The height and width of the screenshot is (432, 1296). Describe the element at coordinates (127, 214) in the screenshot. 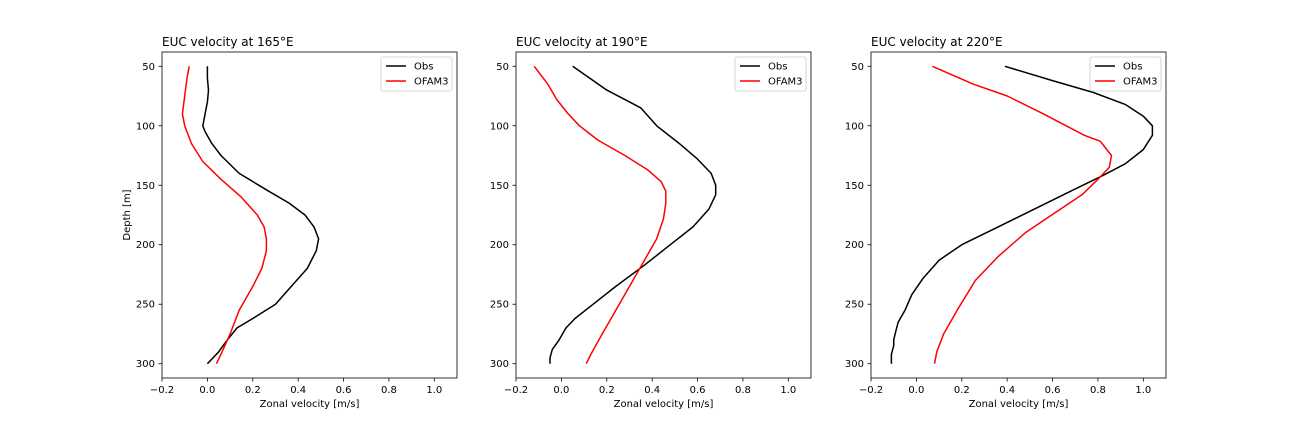

I see `y-axis-label: Depth [m]` at that location.